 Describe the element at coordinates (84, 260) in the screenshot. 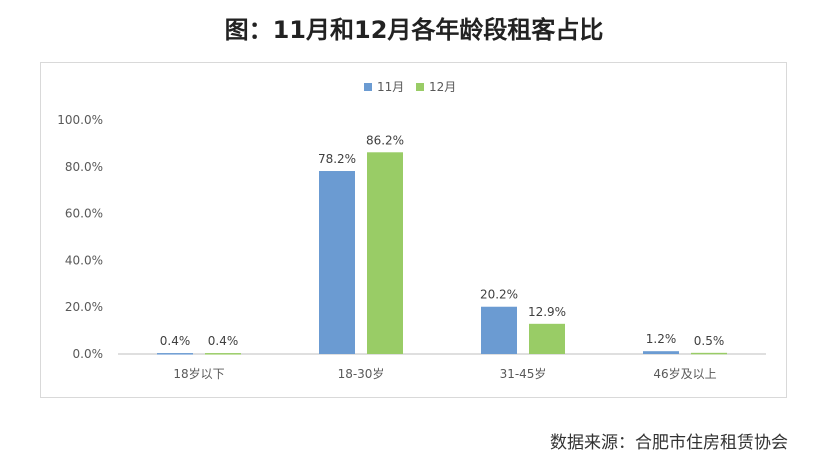

I see `y-tick-label: 40.0%` at that location.